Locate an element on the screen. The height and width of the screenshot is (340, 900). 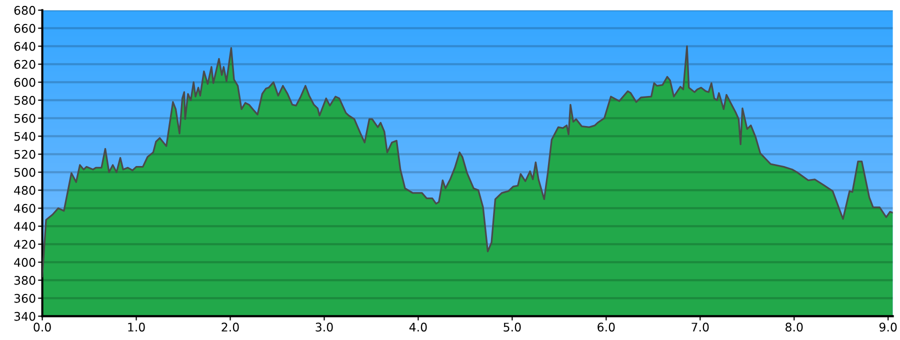
y-tick-label: 500 is located at coordinates (25, 172).